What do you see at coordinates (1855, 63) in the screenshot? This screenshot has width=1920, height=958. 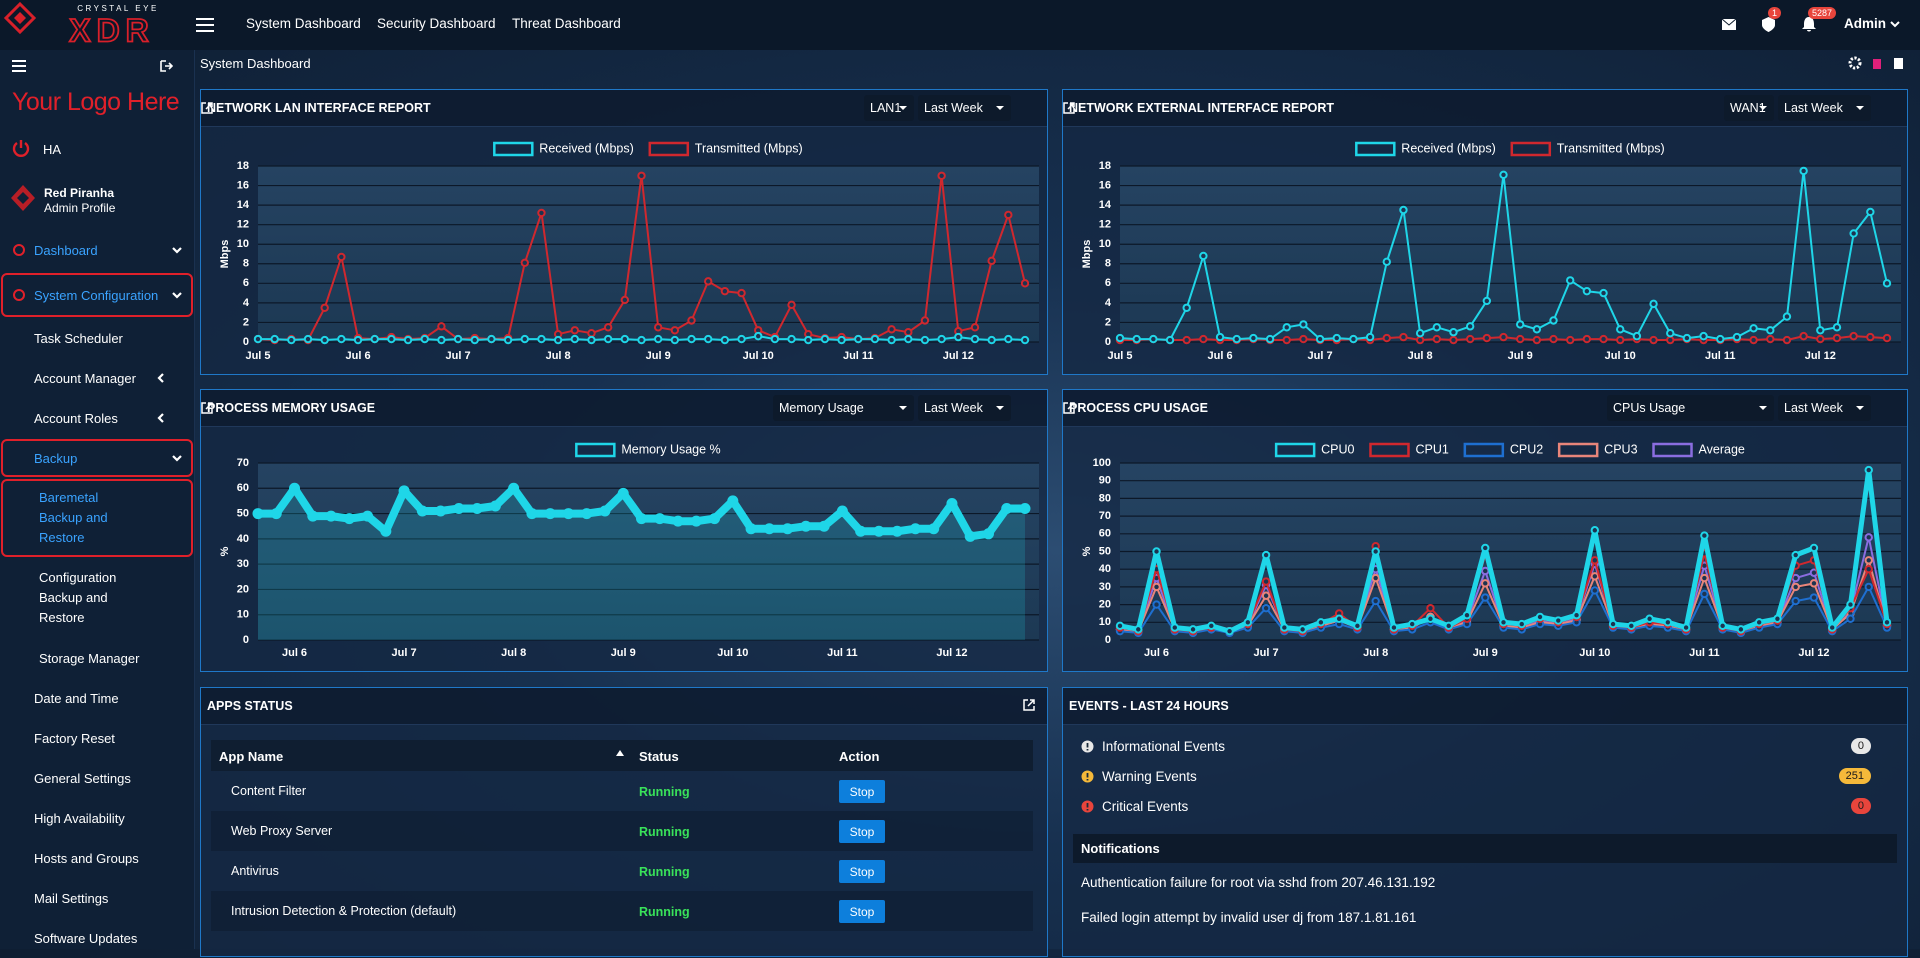 I see `settings-icon` at bounding box center [1855, 63].